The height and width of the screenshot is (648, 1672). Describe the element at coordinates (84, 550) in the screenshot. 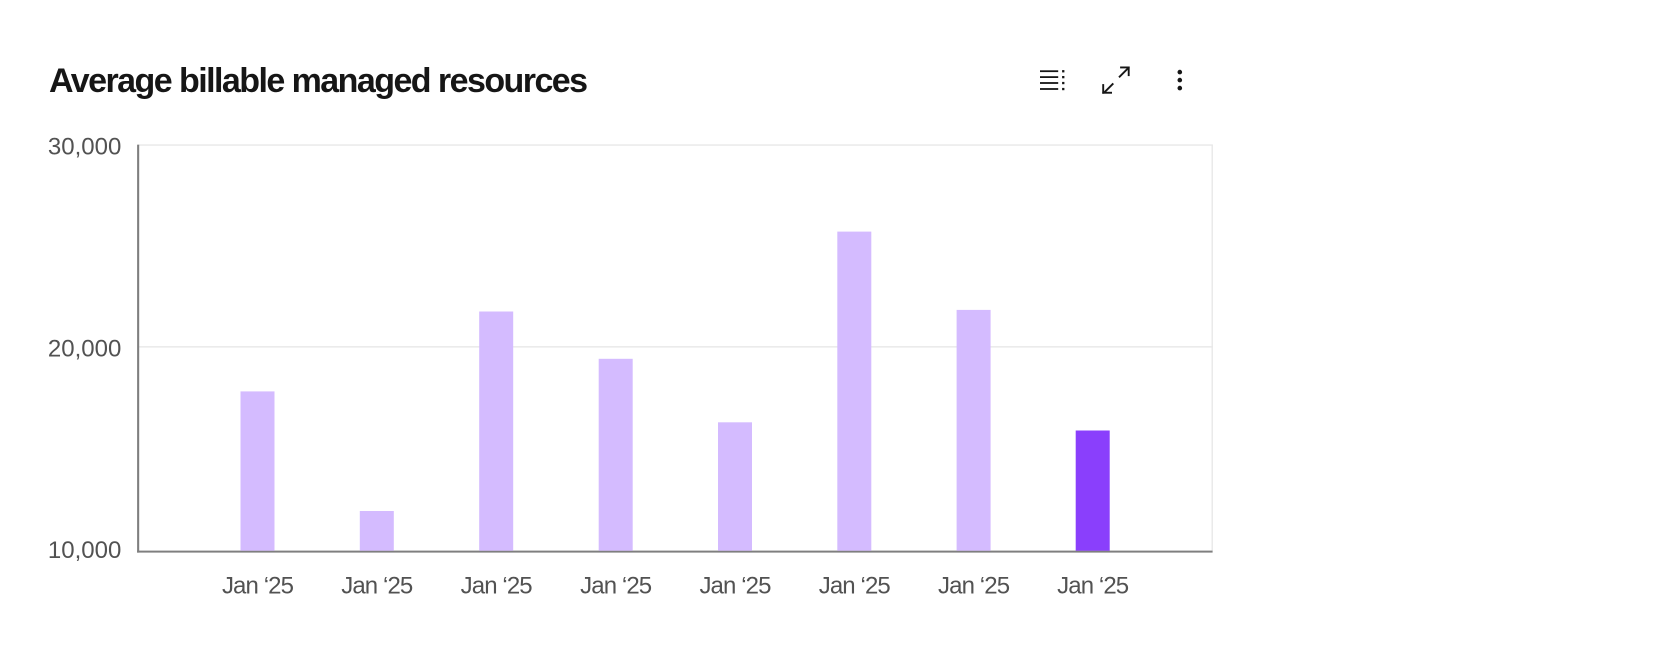

I see `svg-text: 10,000` at that location.